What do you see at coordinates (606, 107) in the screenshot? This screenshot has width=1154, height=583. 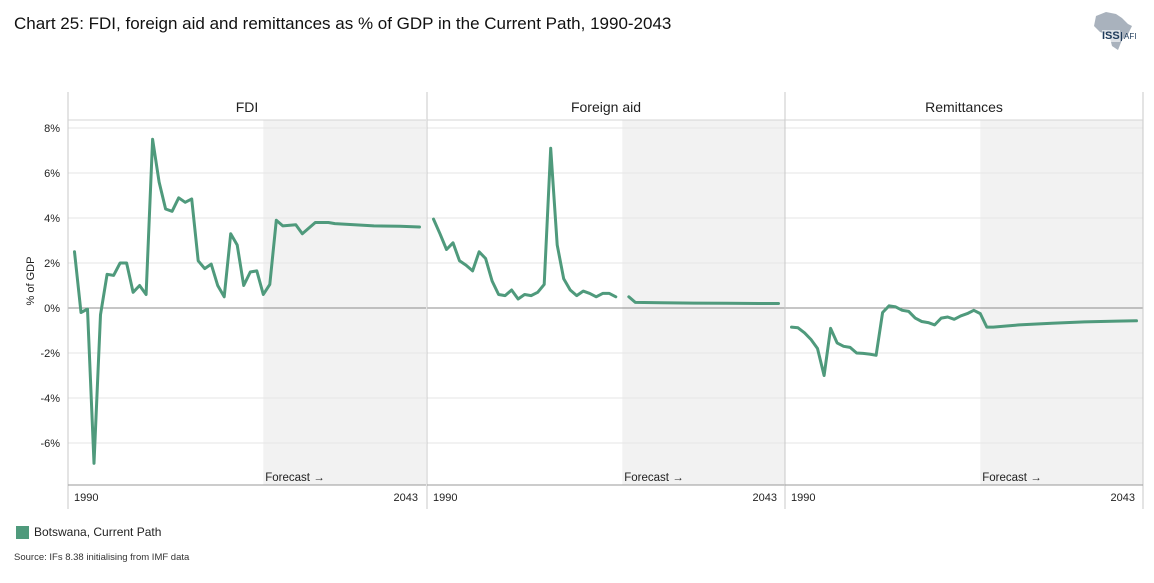 I see `panel-title: Foreign aid` at bounding box center [606, 107].